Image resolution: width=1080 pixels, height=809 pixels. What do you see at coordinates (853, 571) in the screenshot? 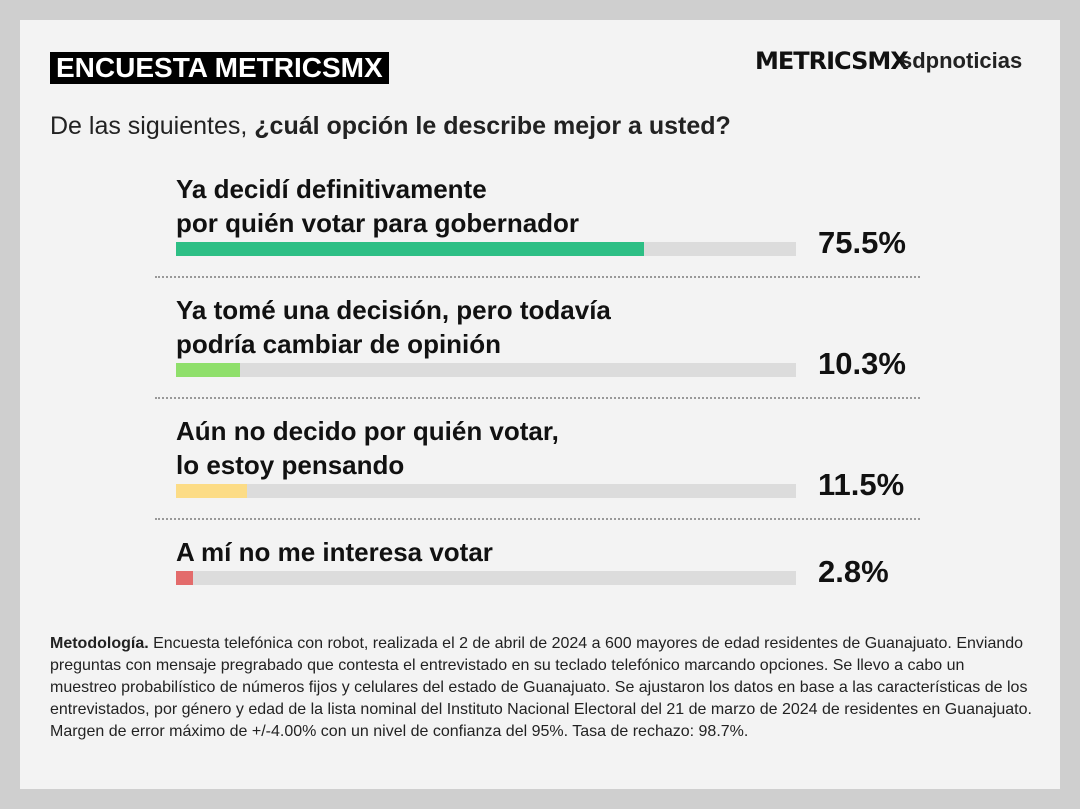
I see `value-label: 2.8%` at bounding box center [853, 571].